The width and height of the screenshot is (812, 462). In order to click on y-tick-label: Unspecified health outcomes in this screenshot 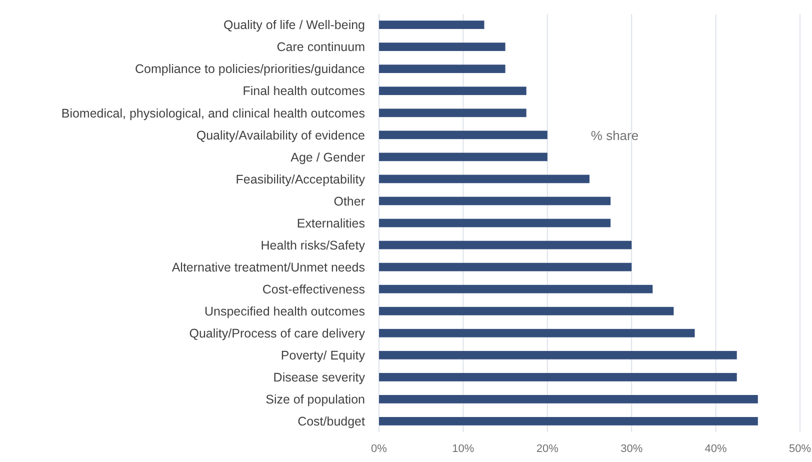, I will do `click(284, 311)`.